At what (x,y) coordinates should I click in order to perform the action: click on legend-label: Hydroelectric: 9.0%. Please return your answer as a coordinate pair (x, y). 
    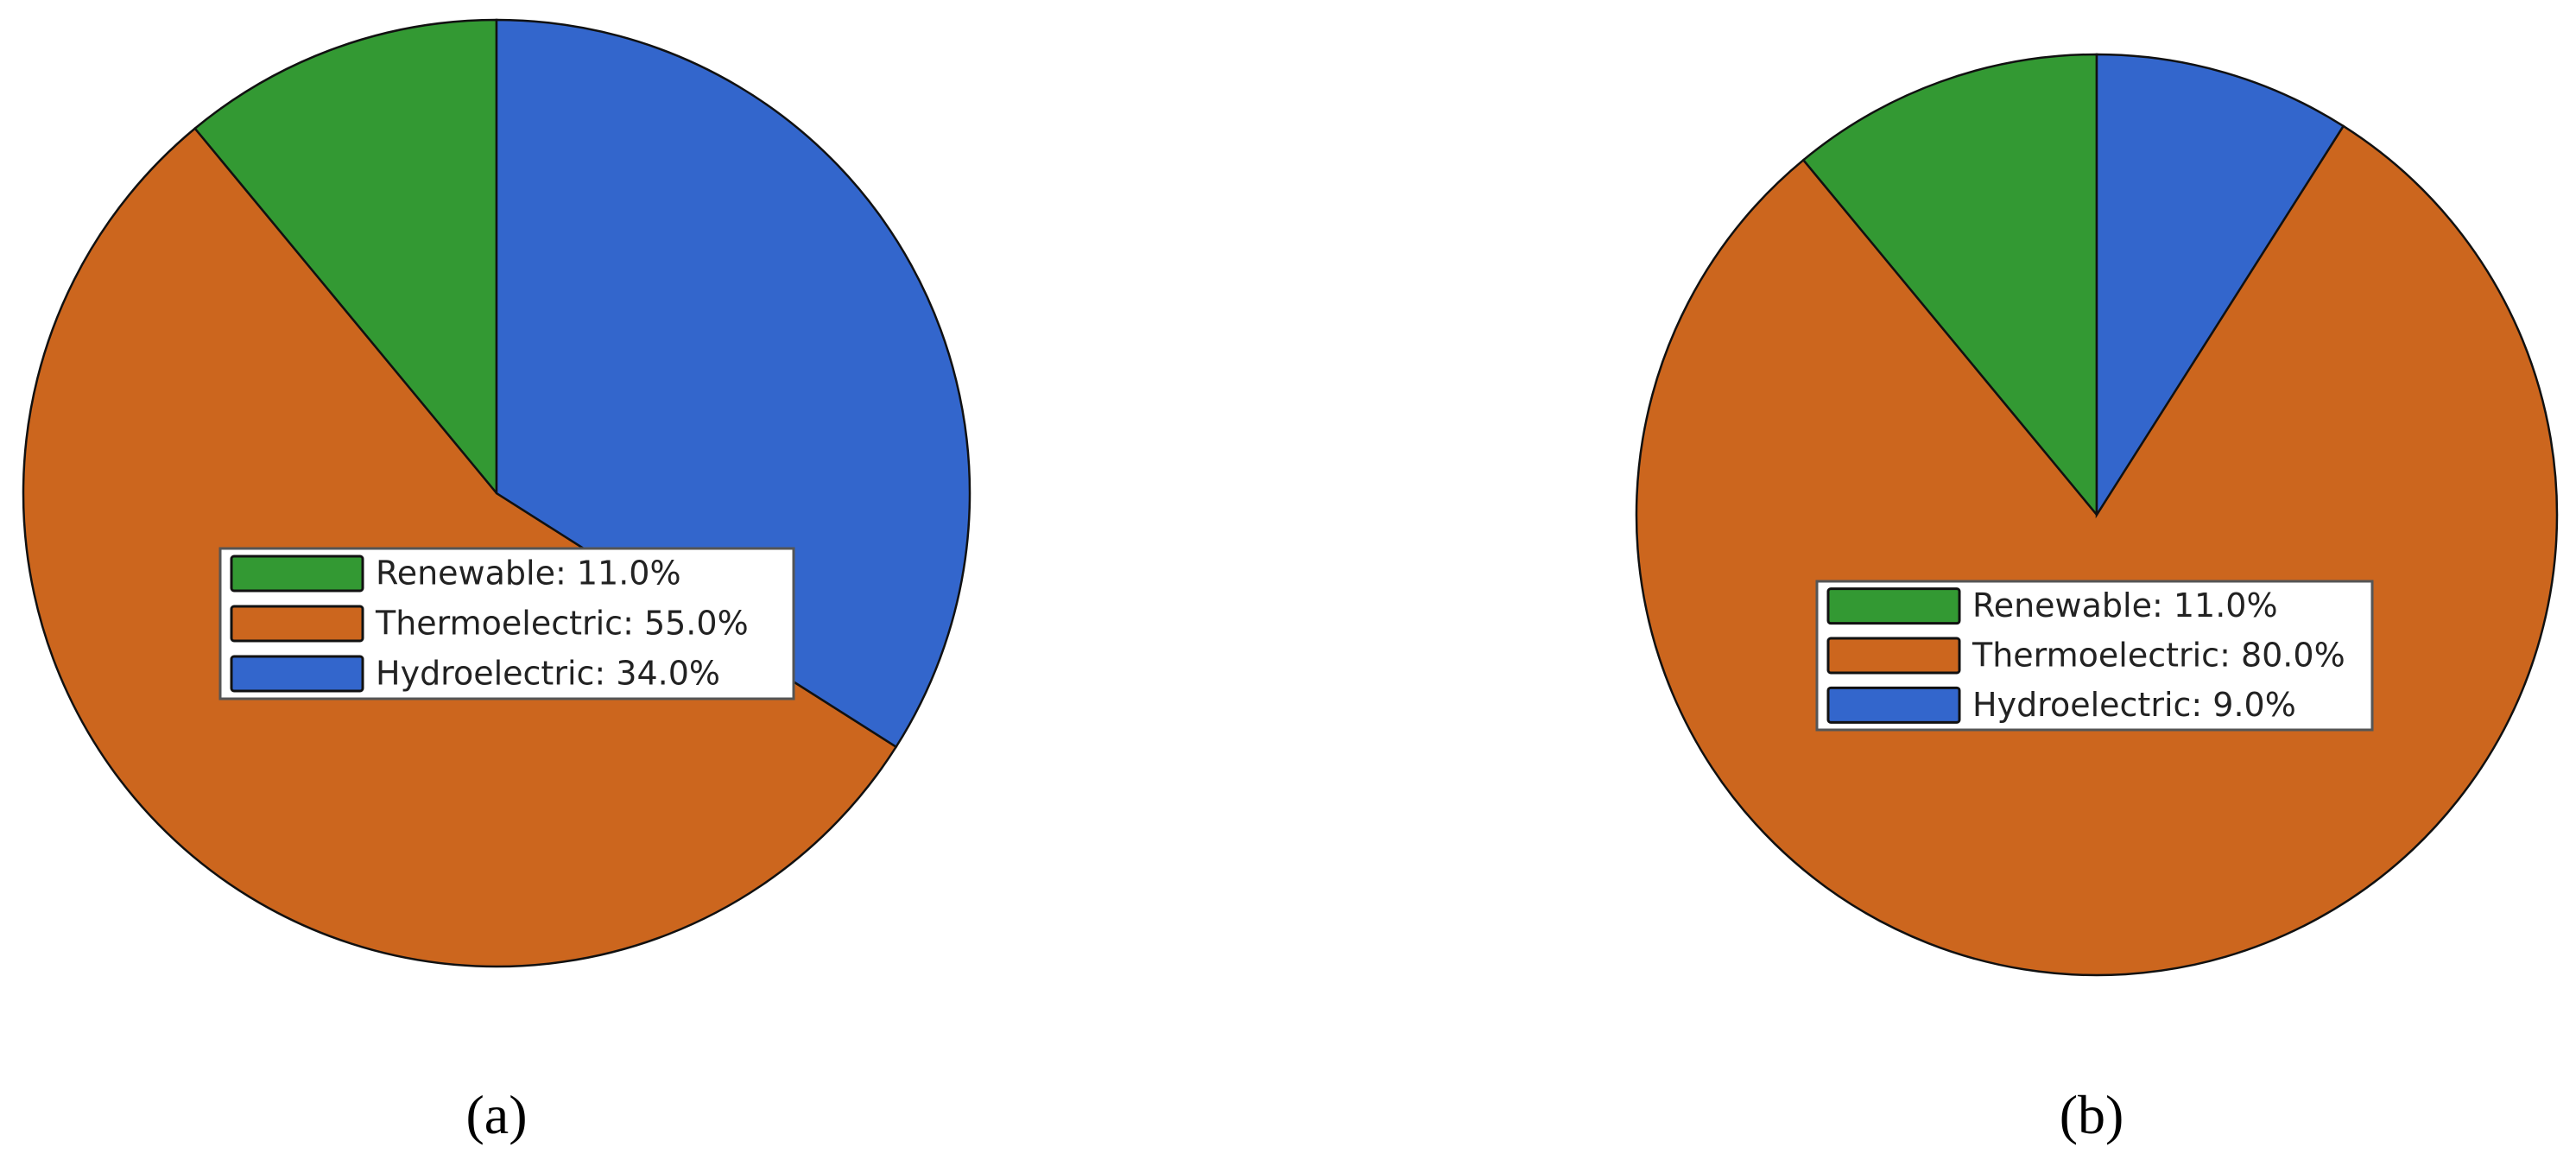
    Looking at the image, I should click on (2134, 705).